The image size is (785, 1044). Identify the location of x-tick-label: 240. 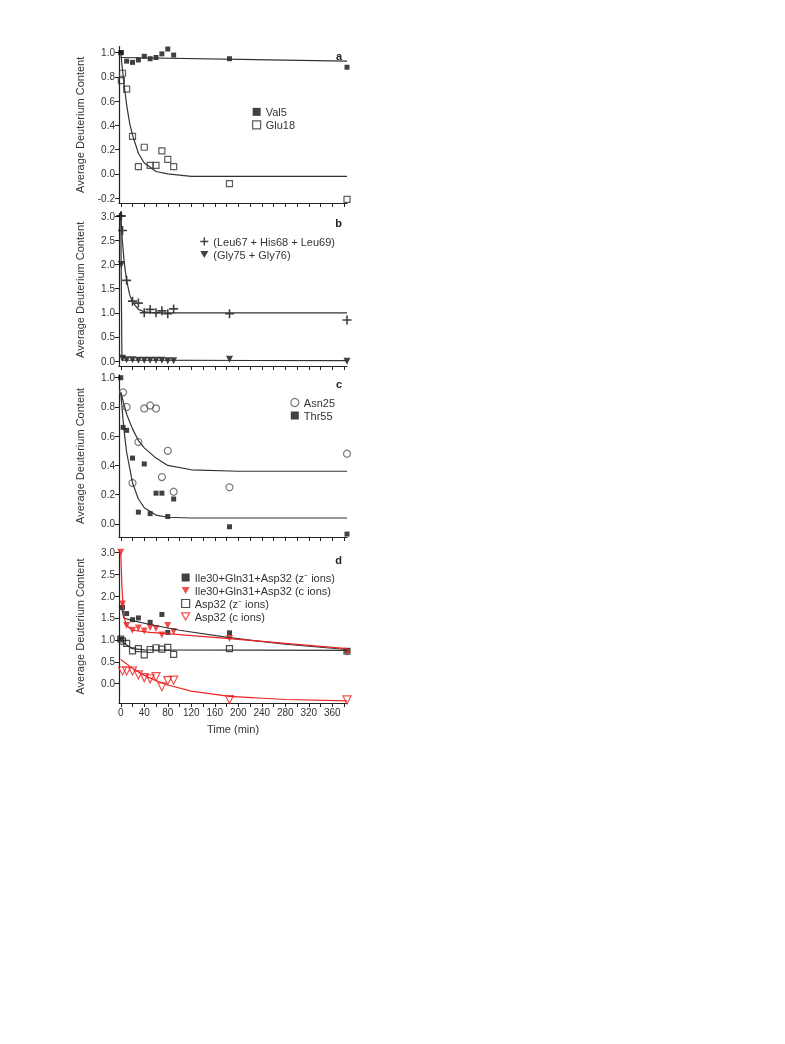
(262, 712).